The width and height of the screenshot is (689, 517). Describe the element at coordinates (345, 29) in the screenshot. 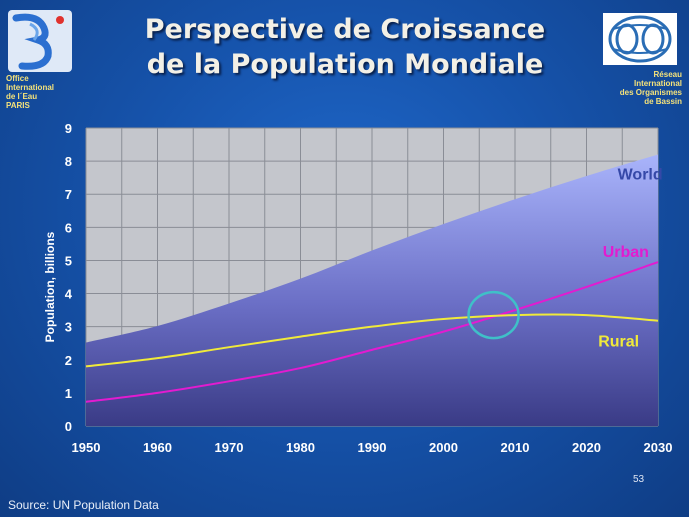

I see `title-line-1: Perspective de Croissance` at that location.